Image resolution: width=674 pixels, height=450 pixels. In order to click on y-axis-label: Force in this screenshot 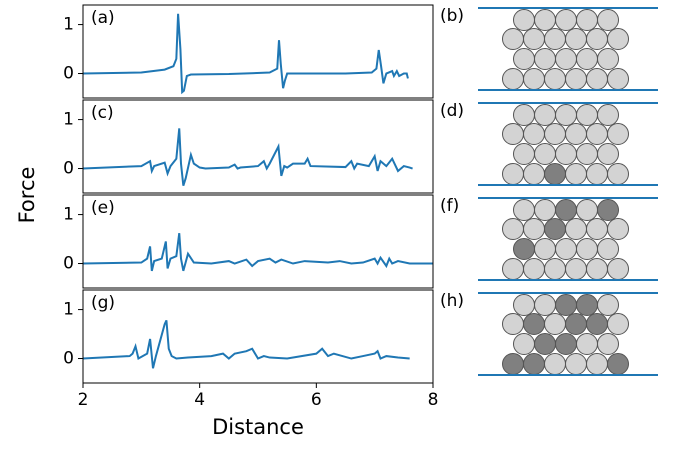, I will do `click(27, 195)`.